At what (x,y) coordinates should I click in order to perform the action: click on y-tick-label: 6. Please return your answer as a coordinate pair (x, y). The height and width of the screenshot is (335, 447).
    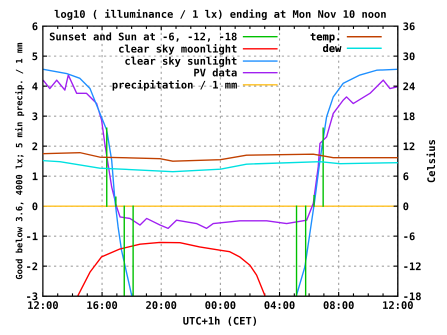
    Looking at the image, I should click on (35, 26).